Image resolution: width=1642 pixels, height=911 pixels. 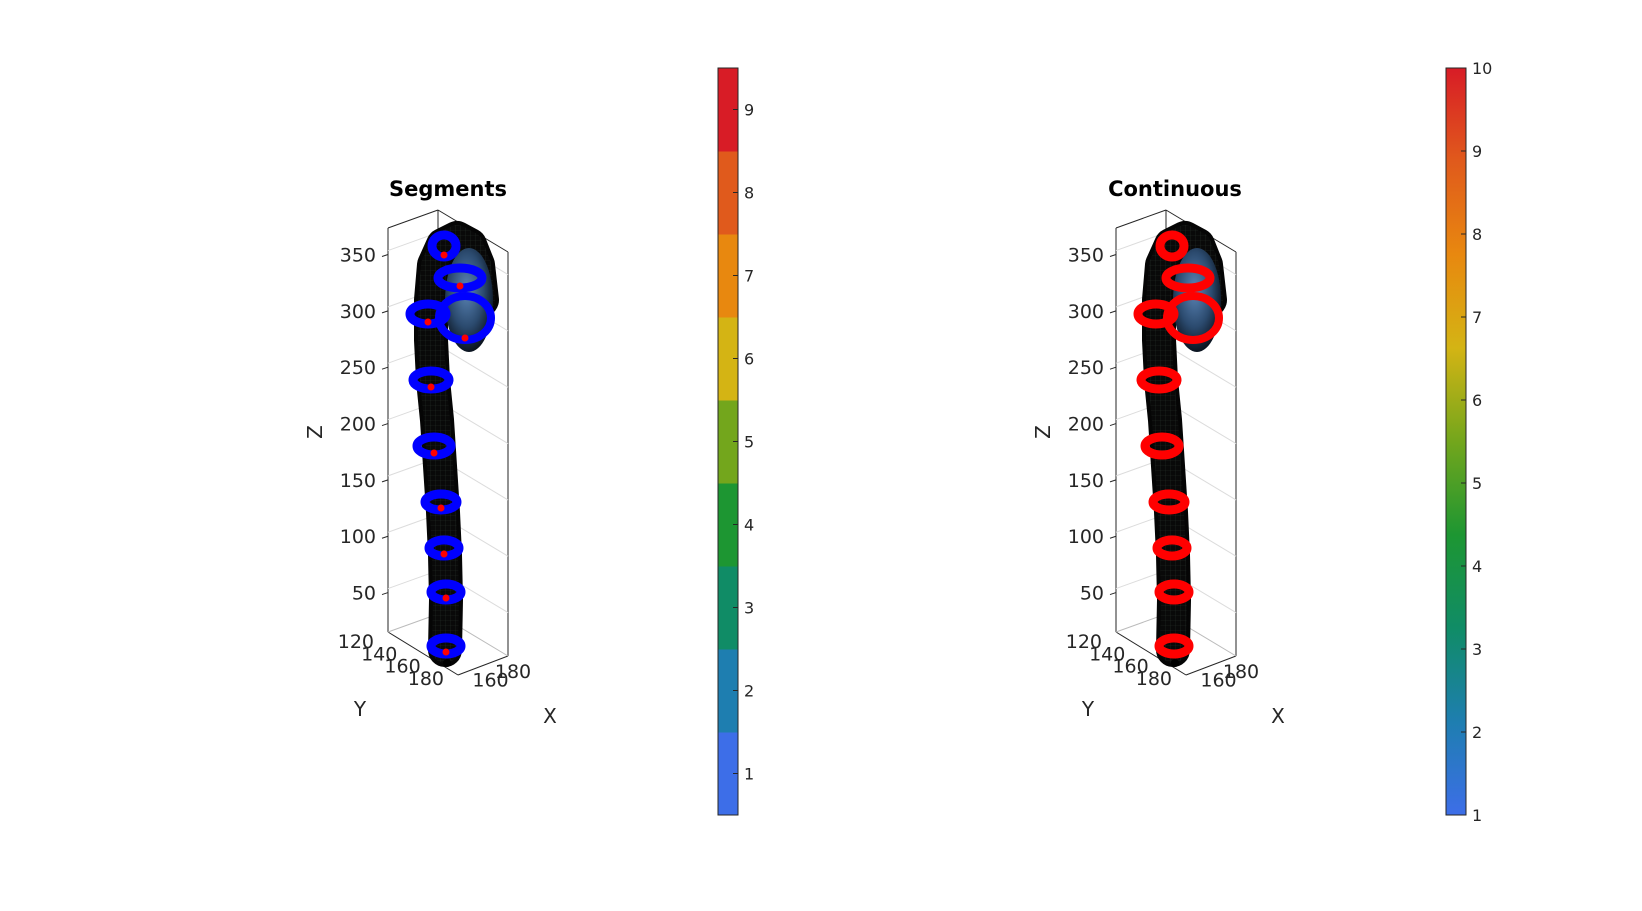 I want to click on colorbar-tick-label: 8, so click(x=1477, y=234).